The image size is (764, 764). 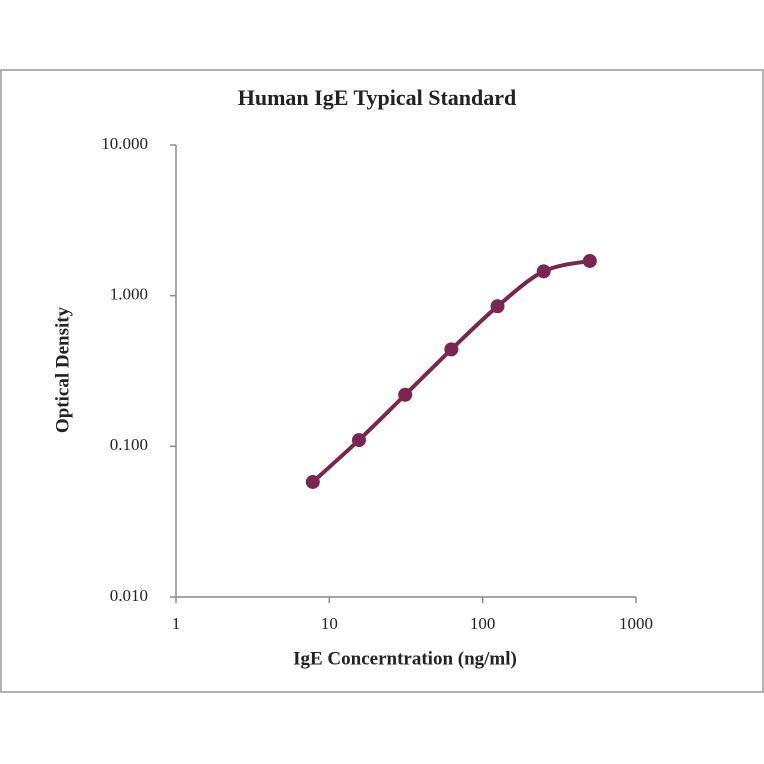 What do you see at coordinates (129, 294) in the screenshot?
I see `y-tick-label: 1.000` at bounding box center [129, 294].